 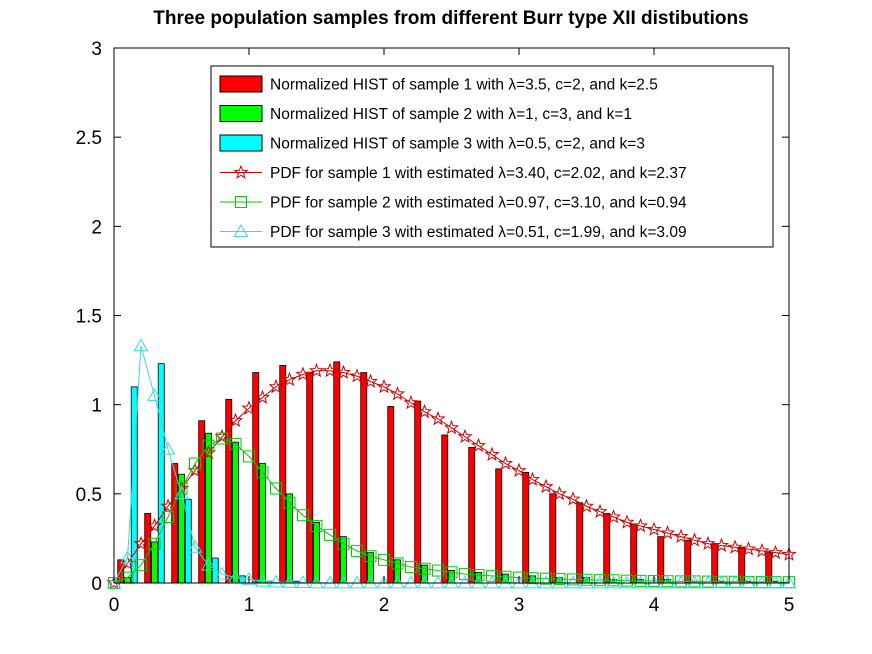 I want to click on y-tick-label: 2.5, so click(x=89, y=138).